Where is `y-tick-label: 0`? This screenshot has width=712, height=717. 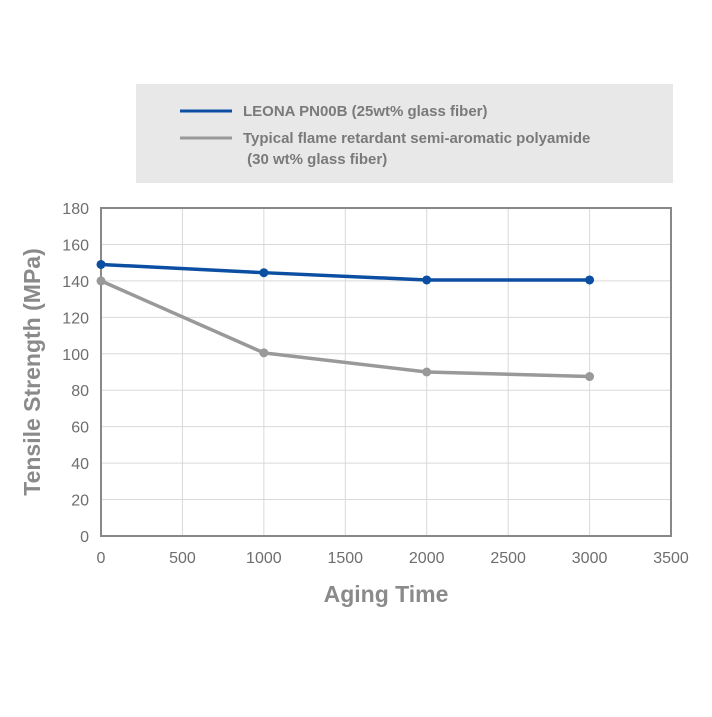 y-tick-label: 0 is located at coordinates (84, 537).